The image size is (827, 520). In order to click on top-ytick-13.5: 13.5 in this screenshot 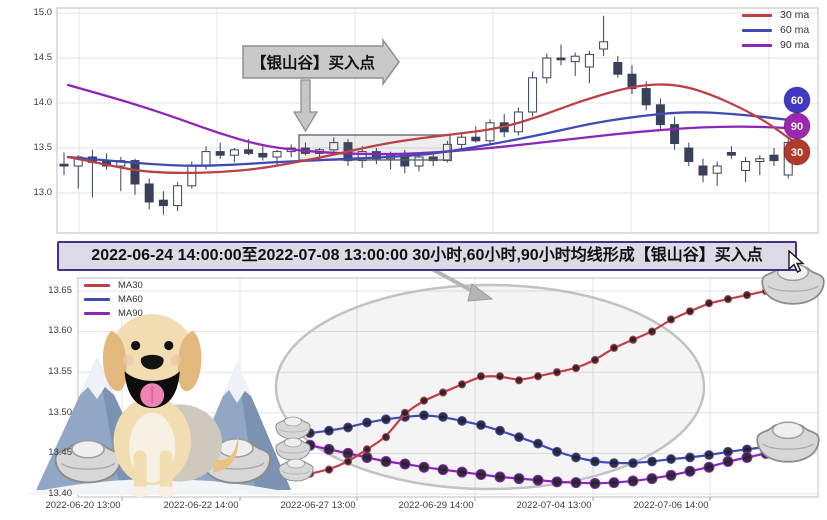, I will do `click(43, 147)`.